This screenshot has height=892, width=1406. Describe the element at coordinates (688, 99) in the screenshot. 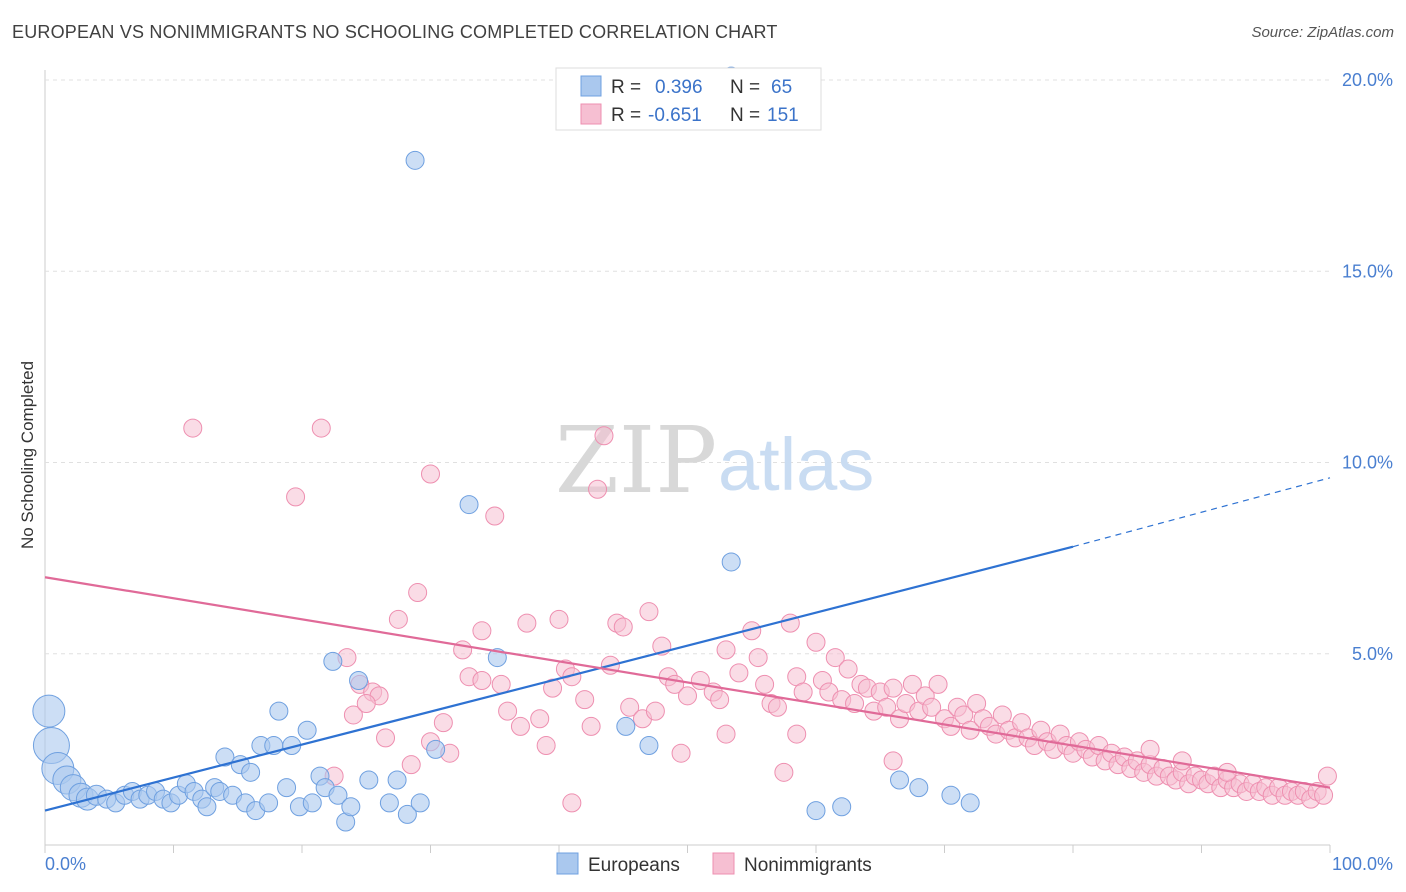

I see `stats-legend: R = 0.396 N = 65 R = -0.651 N = 151` at that location.